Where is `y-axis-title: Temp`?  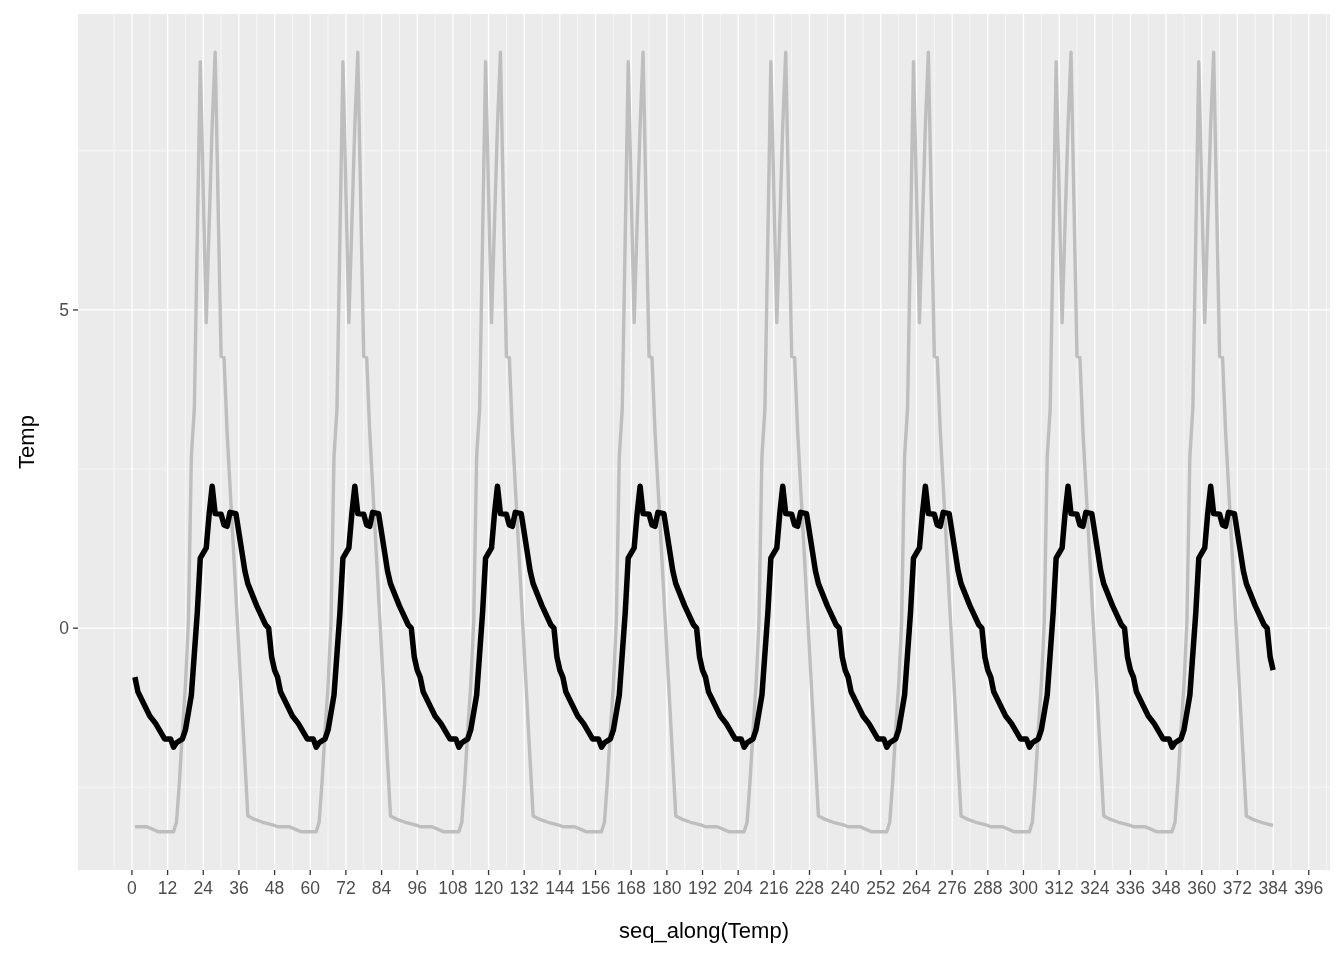 y-axis-title: Temp is located at coordinates (26, 442).